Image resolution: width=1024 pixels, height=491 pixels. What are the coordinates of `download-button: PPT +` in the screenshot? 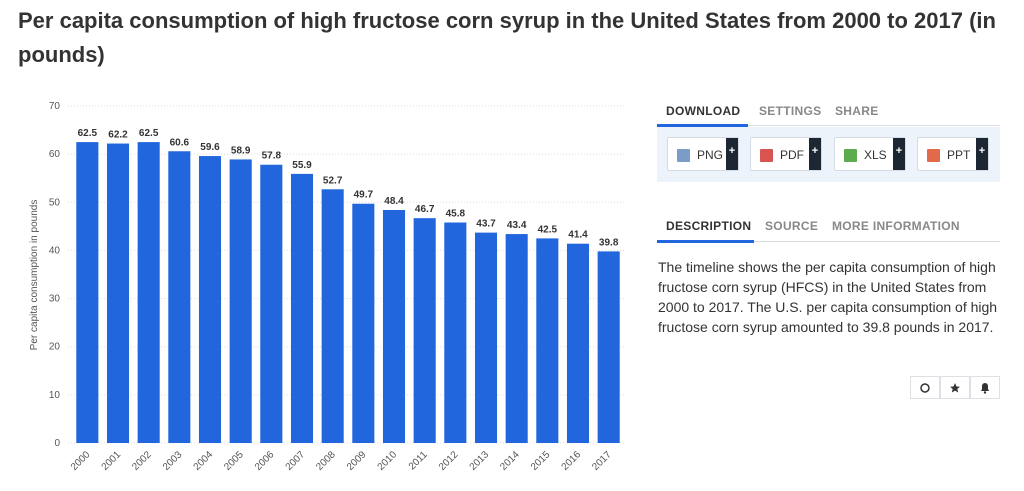 It's located at (953, 154).